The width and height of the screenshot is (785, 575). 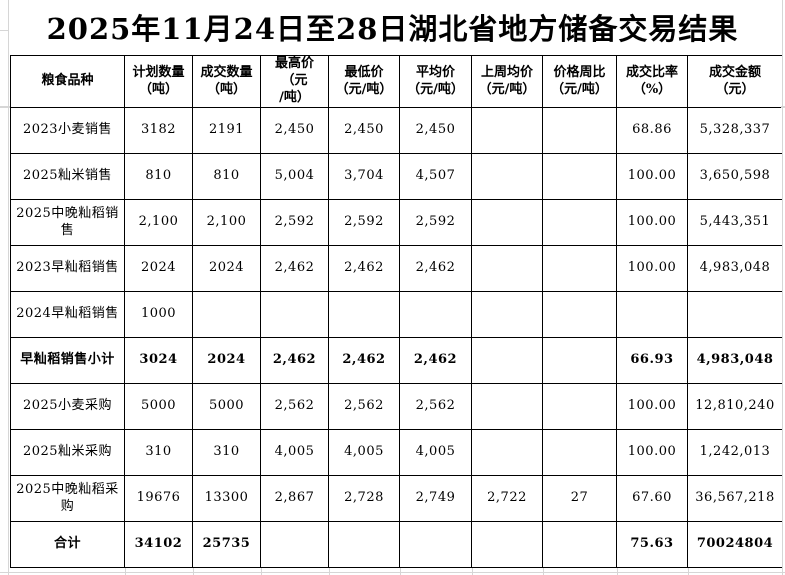 What do you see at coordinates (294, 130) in the screenshot?
I see `cell-max-price: 2,450` at bounding box center [294, 130].